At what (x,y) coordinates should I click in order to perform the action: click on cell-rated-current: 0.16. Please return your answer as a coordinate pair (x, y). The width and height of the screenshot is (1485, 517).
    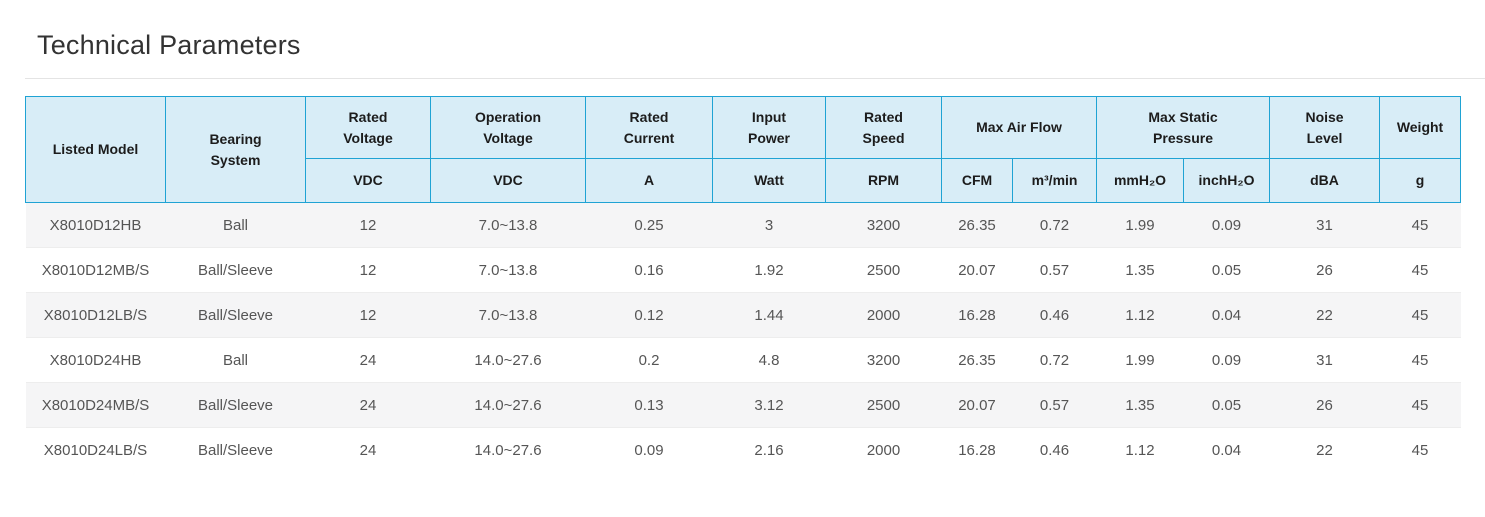
    Looking at the image, I should click on (649, 270).